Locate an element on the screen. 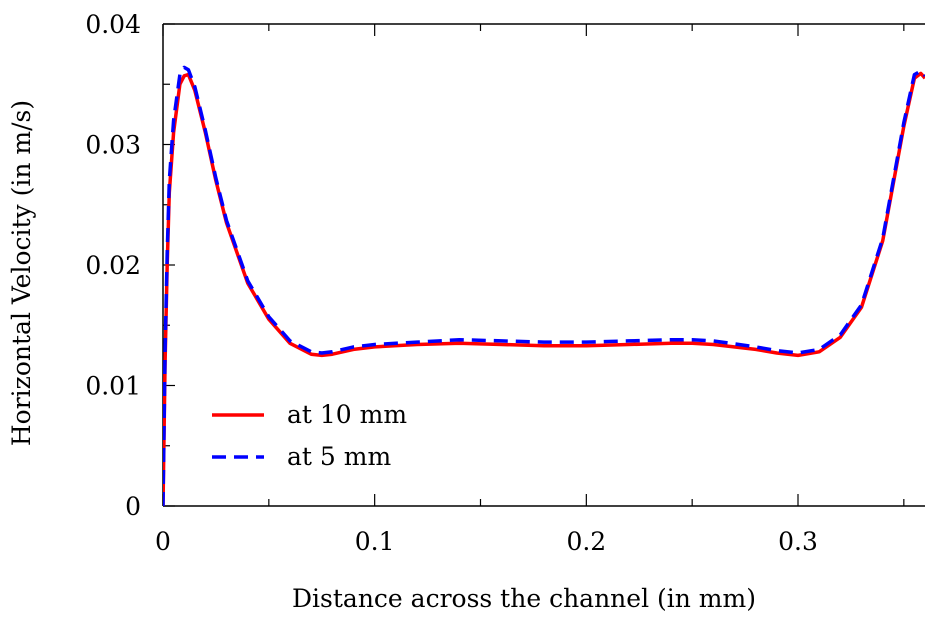 The height and width of the screenshot is (620, 925). y-tick-label: 0.01 is located at coordinates (113, 386).